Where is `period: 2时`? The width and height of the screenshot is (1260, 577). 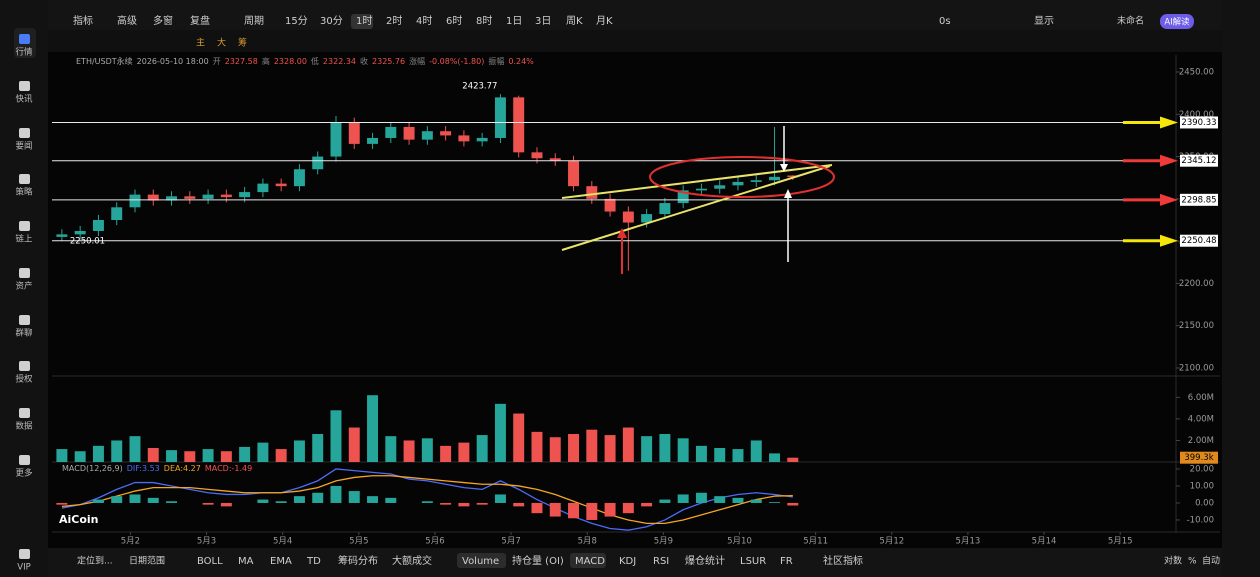 period: 2时 is located at coordinates (394, 21).